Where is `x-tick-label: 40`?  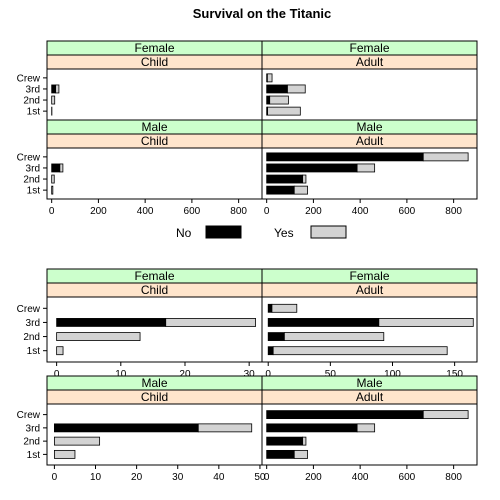
x-tick-label: 40 is located at coordinates (219, 477).